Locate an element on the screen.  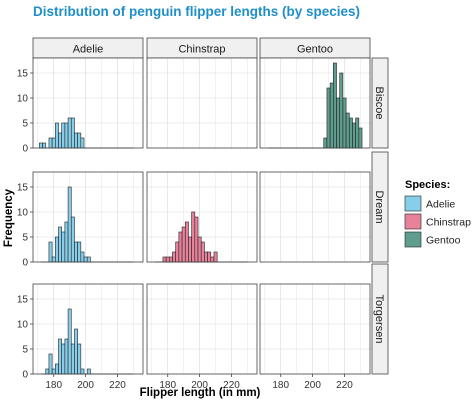
row-strip-torgersen is located at coordinates (380, 319).